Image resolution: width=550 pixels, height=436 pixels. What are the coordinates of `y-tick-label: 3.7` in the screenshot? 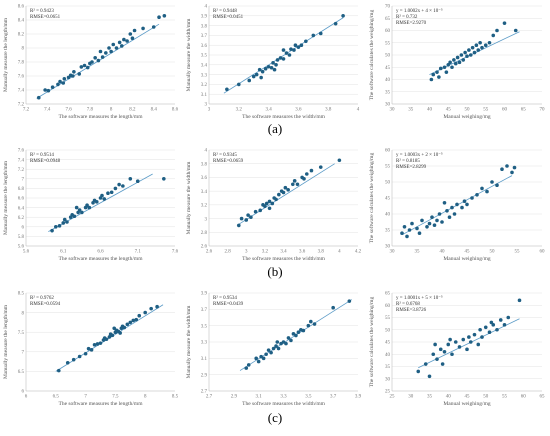 It's located at (204, 310).